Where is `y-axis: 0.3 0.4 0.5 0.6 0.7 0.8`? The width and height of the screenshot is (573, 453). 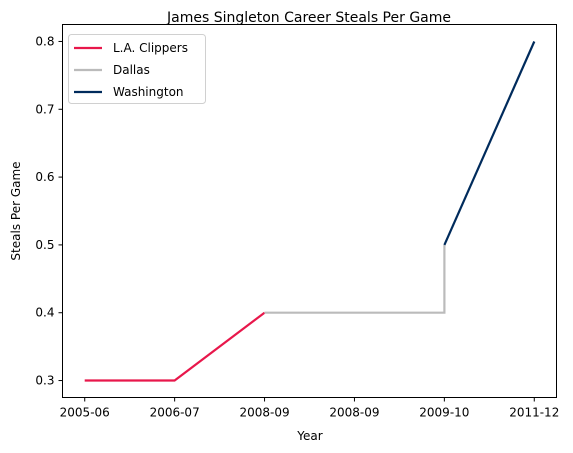 y-axis: 0.3 0.4 0.5 0.6 0.7 0.8 is located at coordinates (48, 210).